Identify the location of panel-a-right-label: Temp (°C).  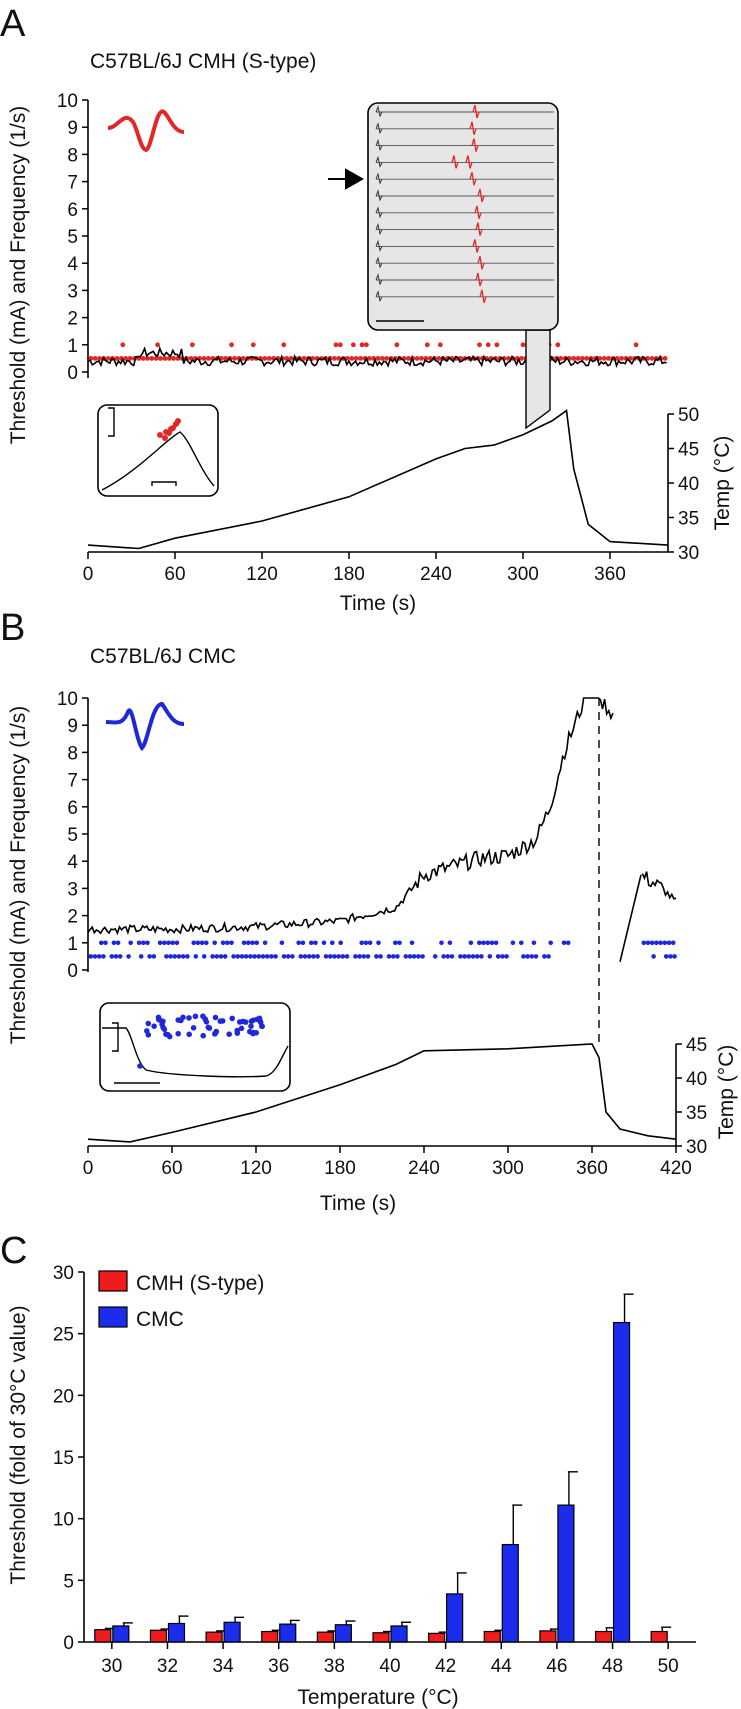
(722, 483).